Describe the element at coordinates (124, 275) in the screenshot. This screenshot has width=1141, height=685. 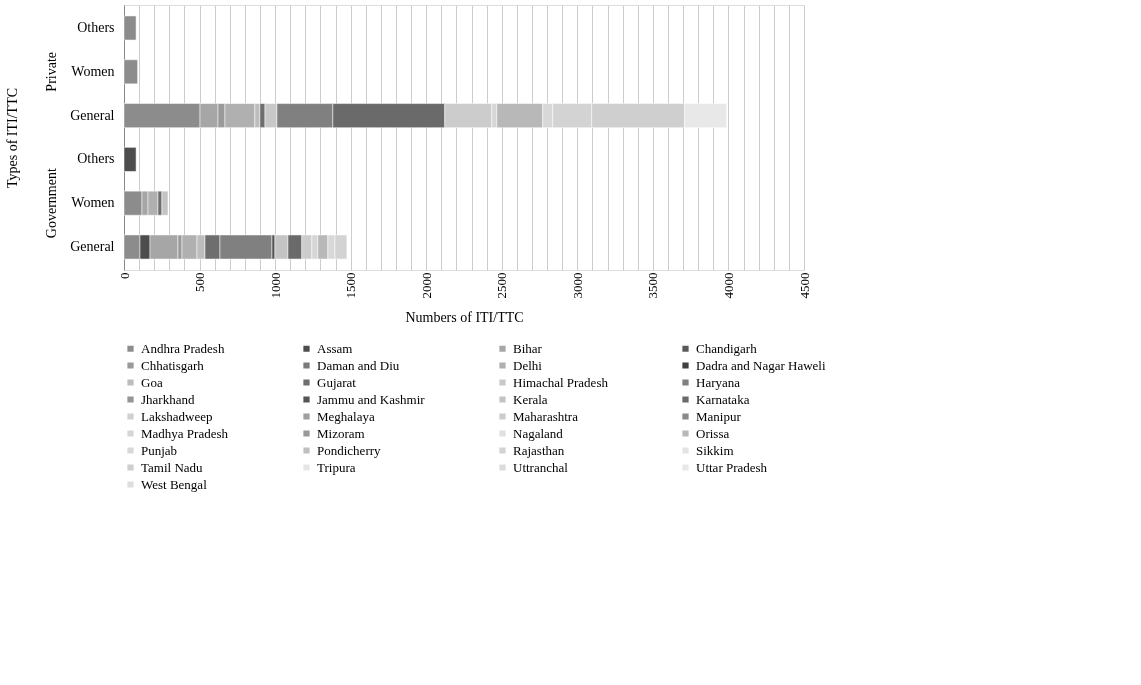
I see `x-tick-label: 0` at that location.